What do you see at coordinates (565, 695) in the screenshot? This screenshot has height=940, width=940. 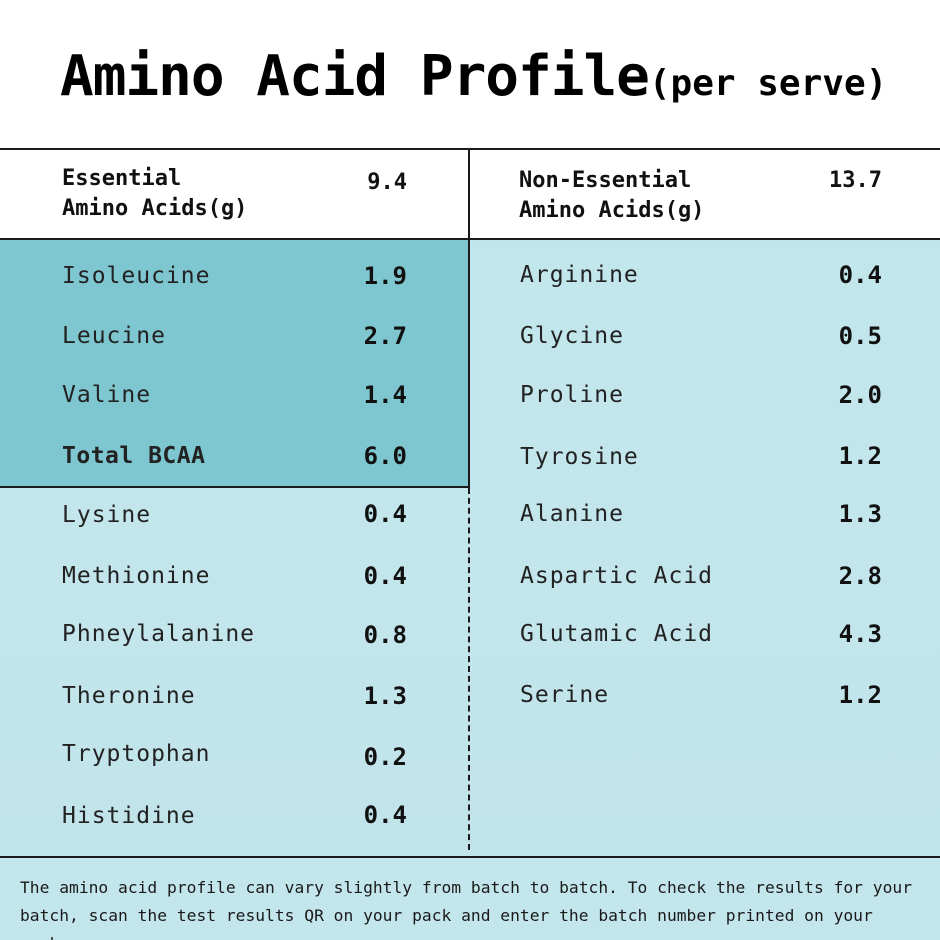 I see `table-row-name: Serine` at bounding box center [565, 695].